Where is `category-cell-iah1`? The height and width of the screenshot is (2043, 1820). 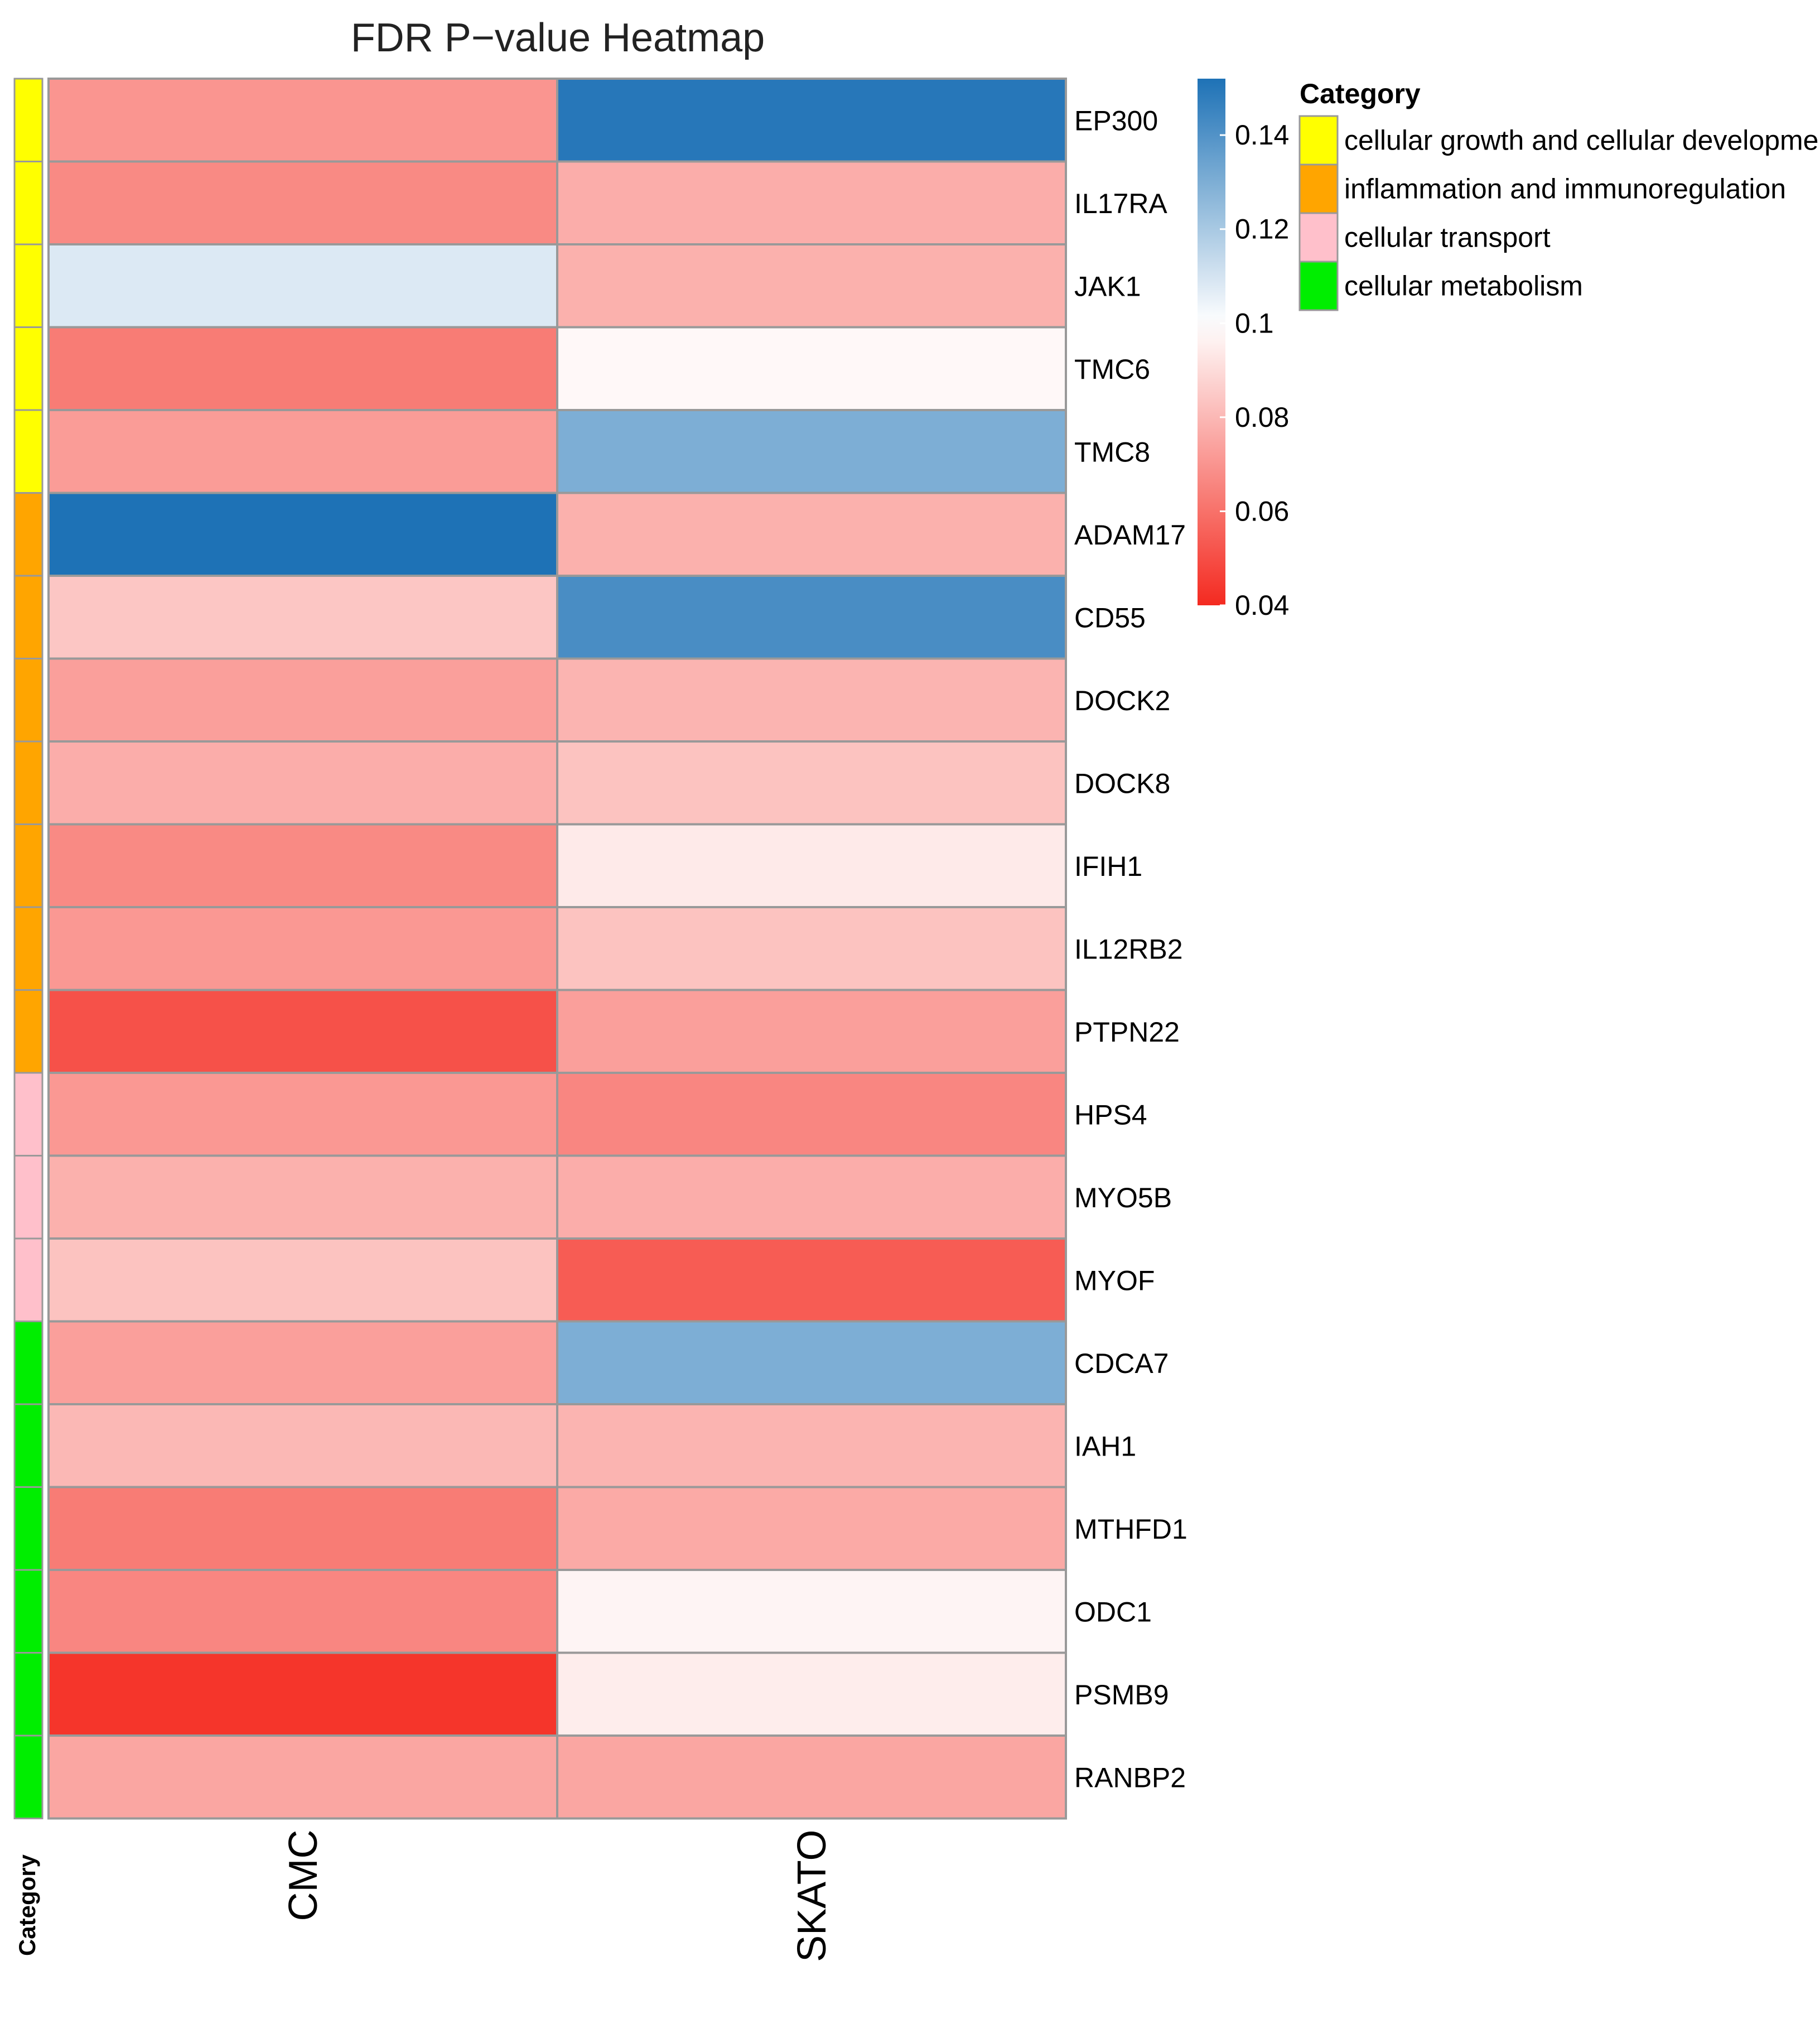
category-cell-iah1 is located at coordinates (28, 1445).